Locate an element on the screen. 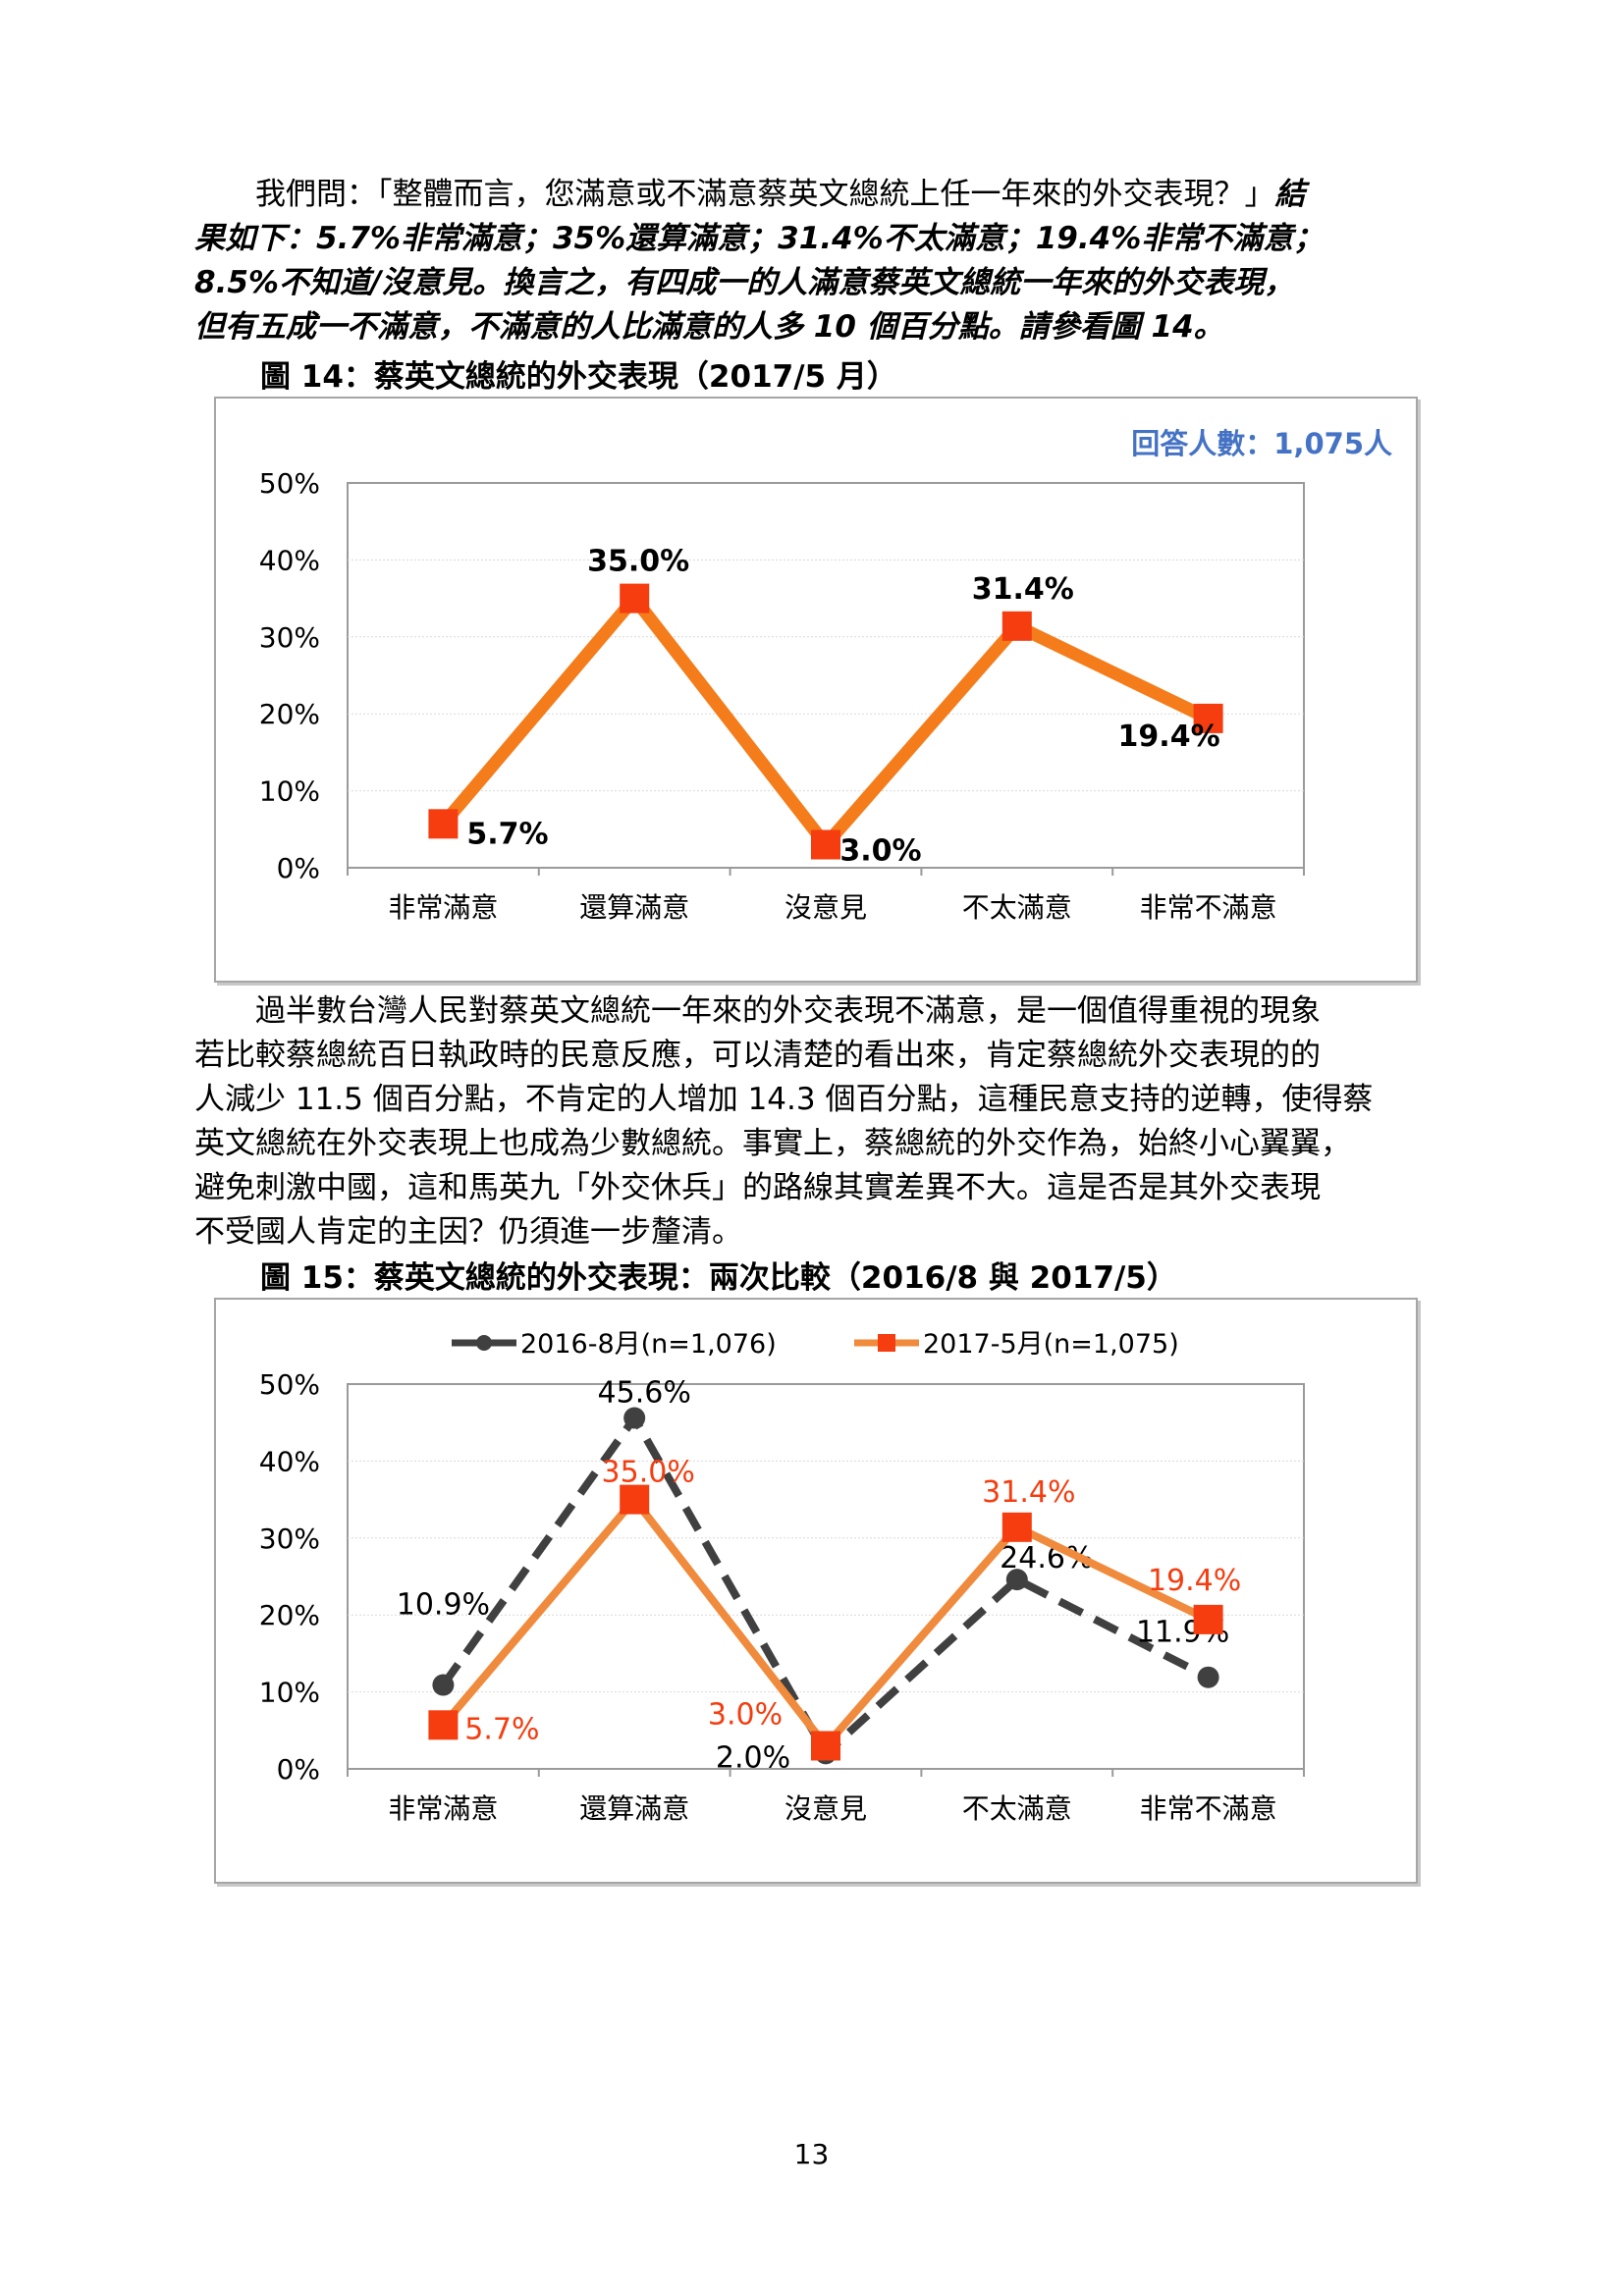 This screenshot has width=1623, height=2296. paragraph-line: 若比較蔡總統百日執政時的民意反應，可以清楚的看出來，肯定蔡總統外交表現的的 is located at coordinates (757, 1056).